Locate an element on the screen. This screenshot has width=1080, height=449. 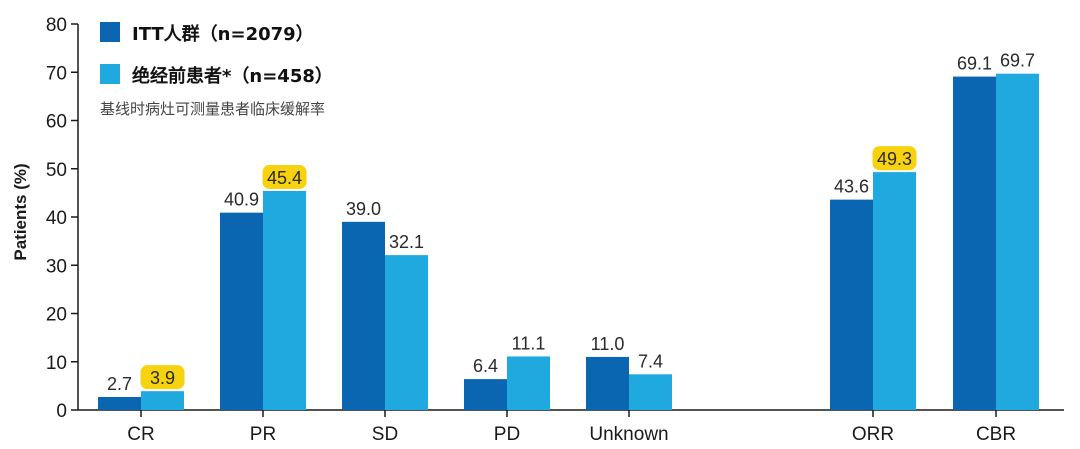
bar-premenopausal-cbr is located at coordinates (1017, 241).